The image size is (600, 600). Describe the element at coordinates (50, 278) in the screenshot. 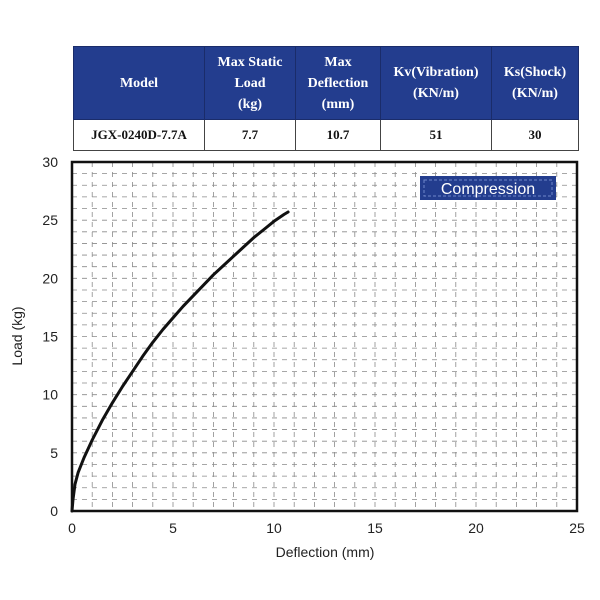

I see `y-tick-label: 20` at that location.